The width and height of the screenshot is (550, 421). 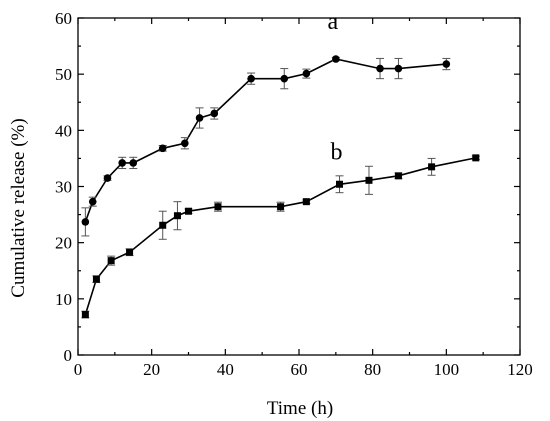 I want to click on y-tick-label: 60, so click(x=63, y=18).